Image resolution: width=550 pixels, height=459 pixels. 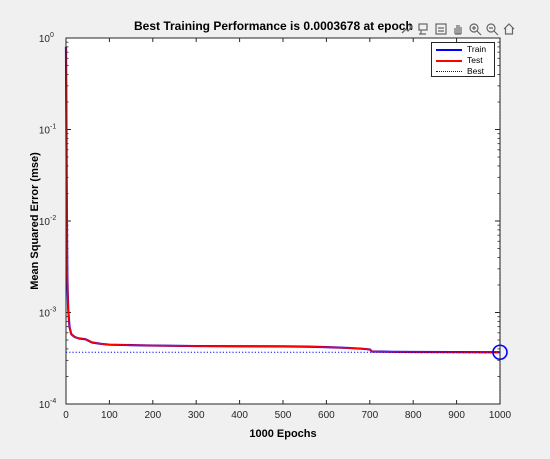 I want to click on legend-item-best: Best, so click(x=463, y=71).